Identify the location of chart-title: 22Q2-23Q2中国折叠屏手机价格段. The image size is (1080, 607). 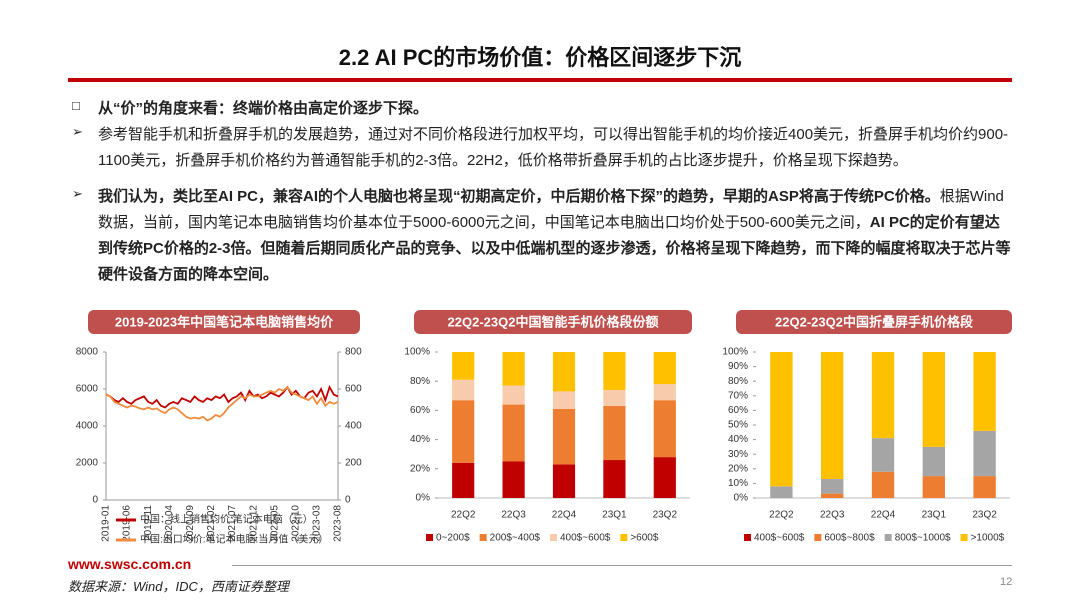
(874, 321).